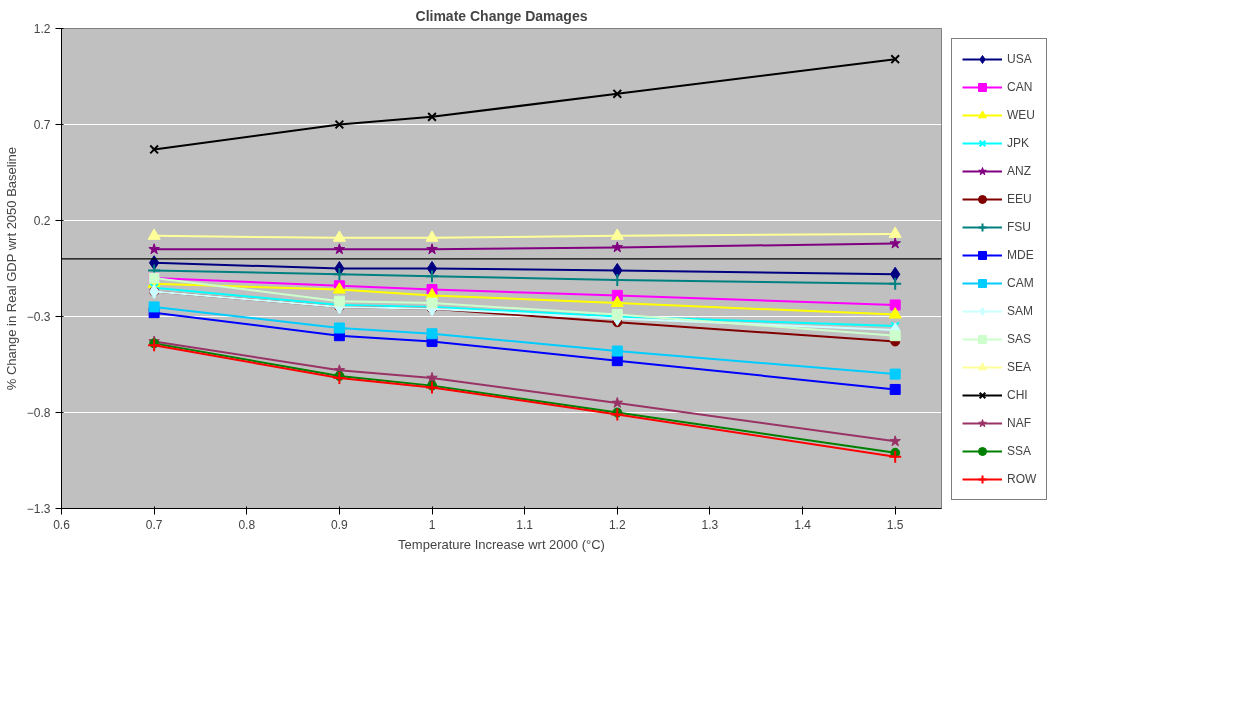 The width and height of the screenshot is (1235, 702). Describe the element at coordinates (1020, 255) in the screenshot. I see `legend-label: MDE` at that location.